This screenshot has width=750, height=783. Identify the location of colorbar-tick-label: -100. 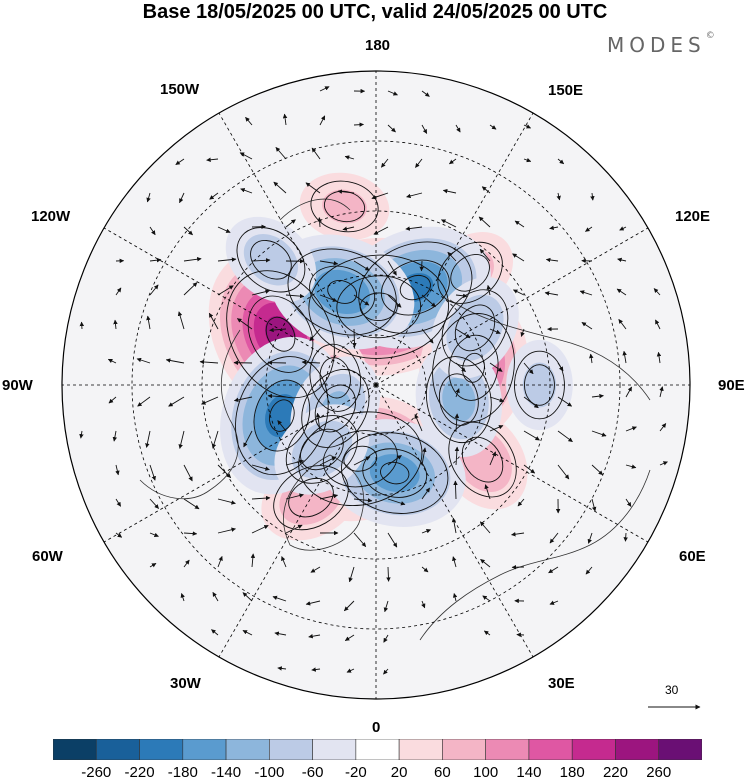
(269, 772).